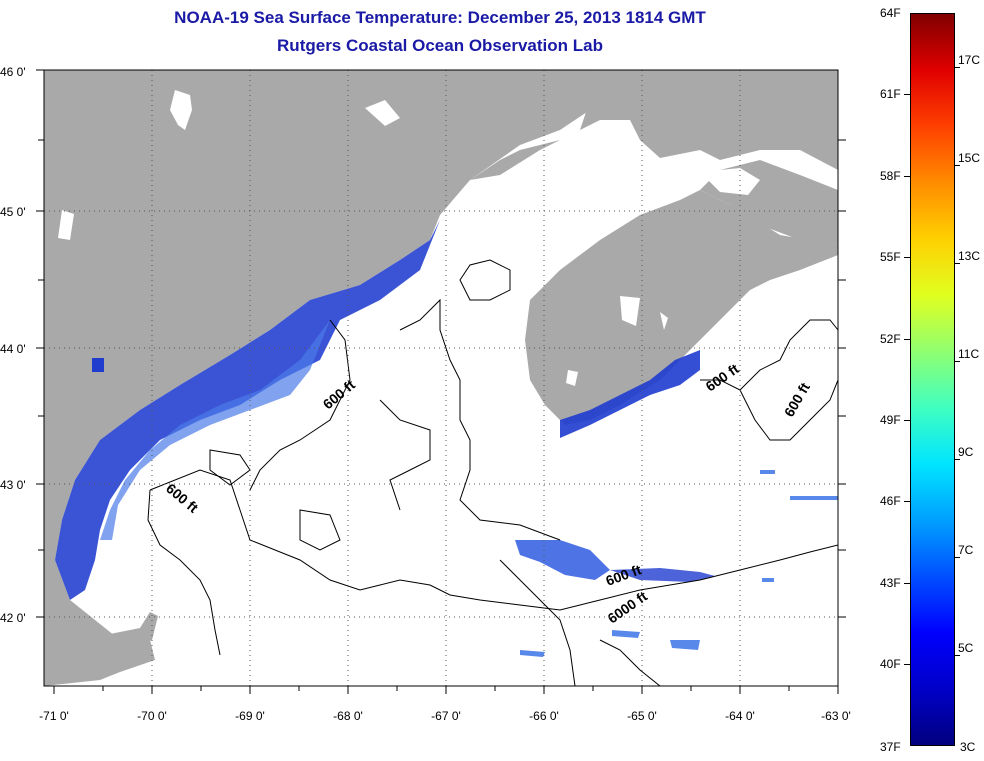  I want to click on sst-patch-west, so click(98, 365).